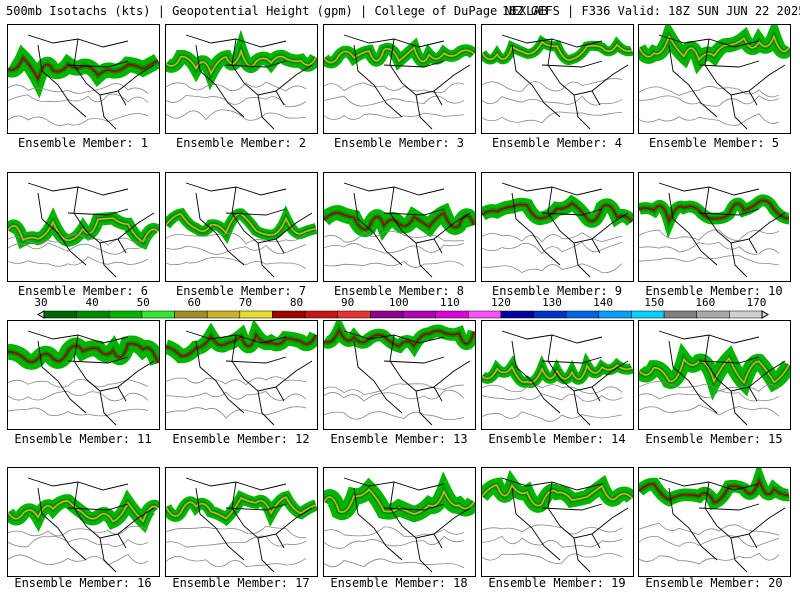 The image size is (800, 600). I want to click on ensemble-member-label: Ensemble Member: 4, so click(557, 143).